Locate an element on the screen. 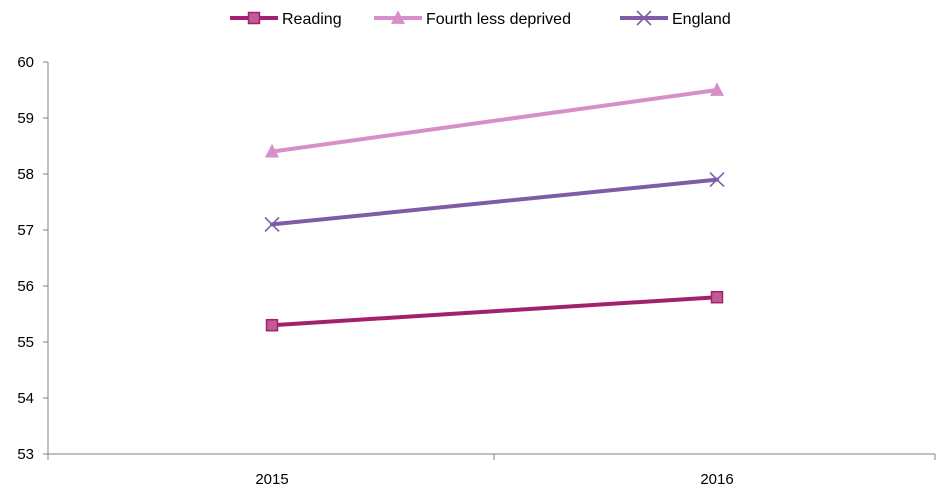 The height and width of the screenshot is (493, 937). y-tick-label: 53 is located at coordinates (25, 454).